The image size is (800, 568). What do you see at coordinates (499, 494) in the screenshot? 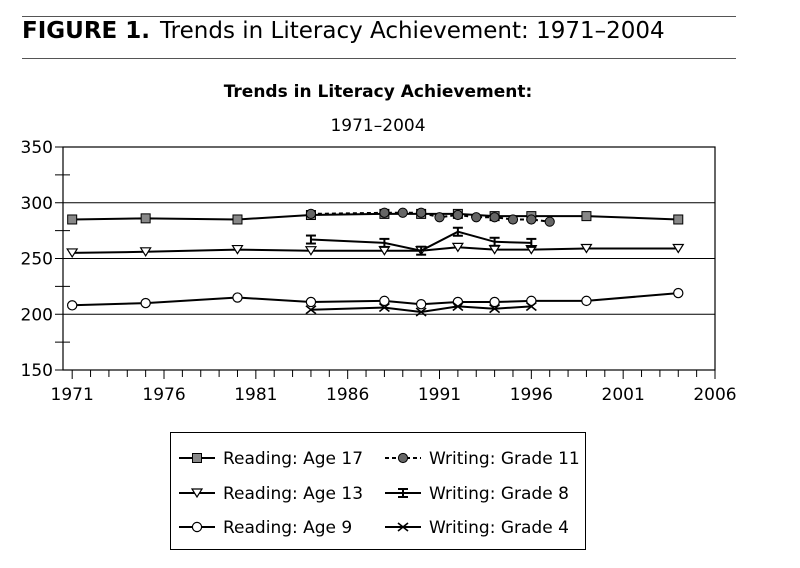
I see `legend-label: Writing: Grade 8` at bounding box center [499, 494].